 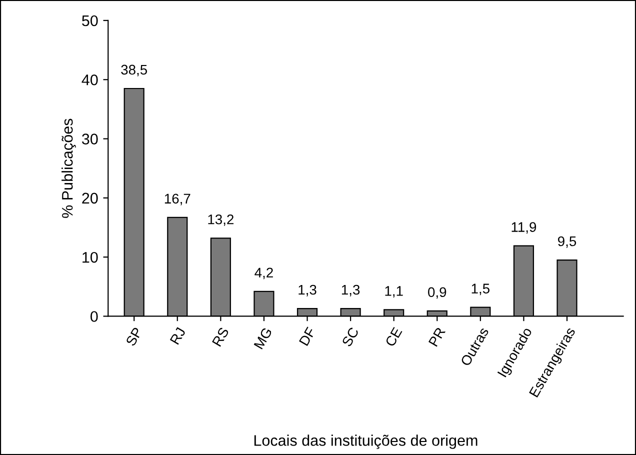 What do you see at coordinates (366, 441) in the screenshot?
I see `x-axis-title: Locais das instituições de origem` at bounding box center [366, 441].